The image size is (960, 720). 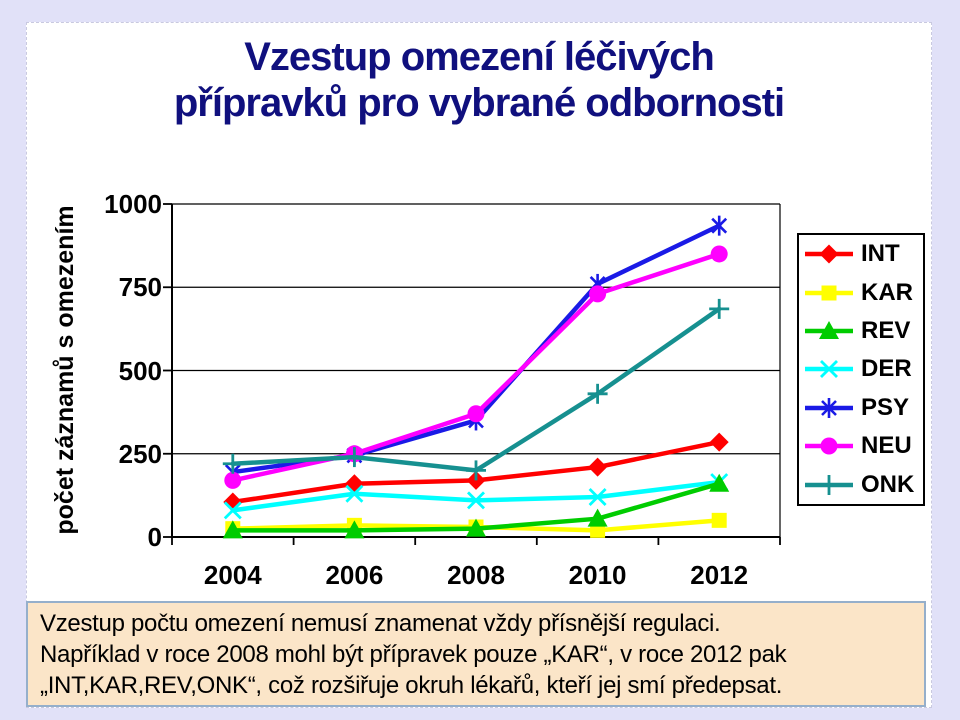 I want to click on series-marker-DER-2006, so click(x=354, y=493).